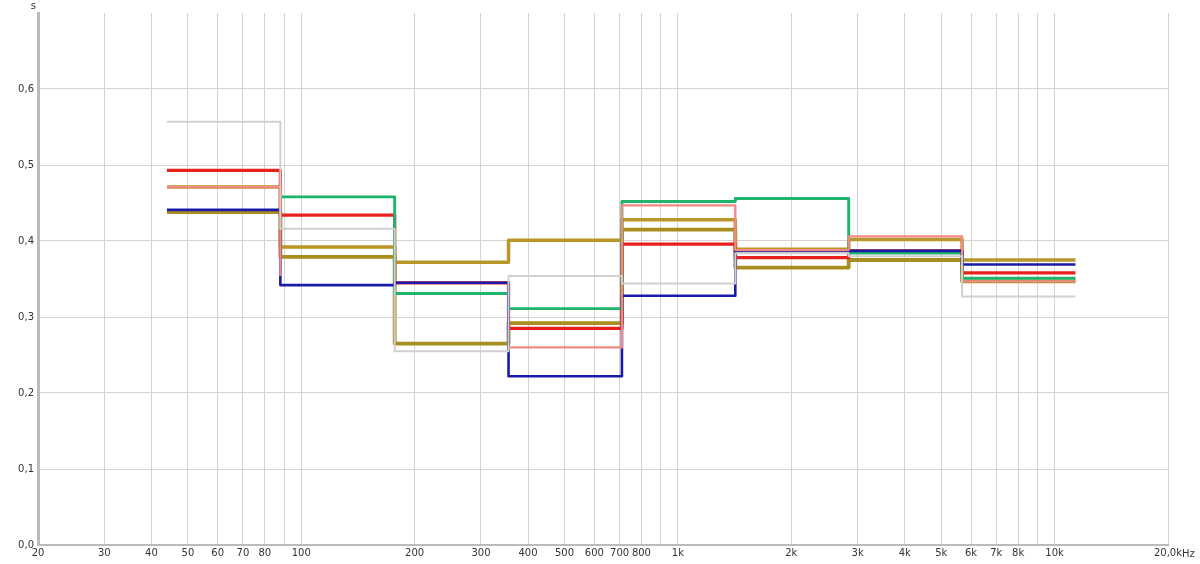 The height and width of the screenshot is (564, 1200). What do you see at coordinates (26, 392) in the screenshot?
I see `y-tick-label: 0,2` at bounding box center [26, 392].